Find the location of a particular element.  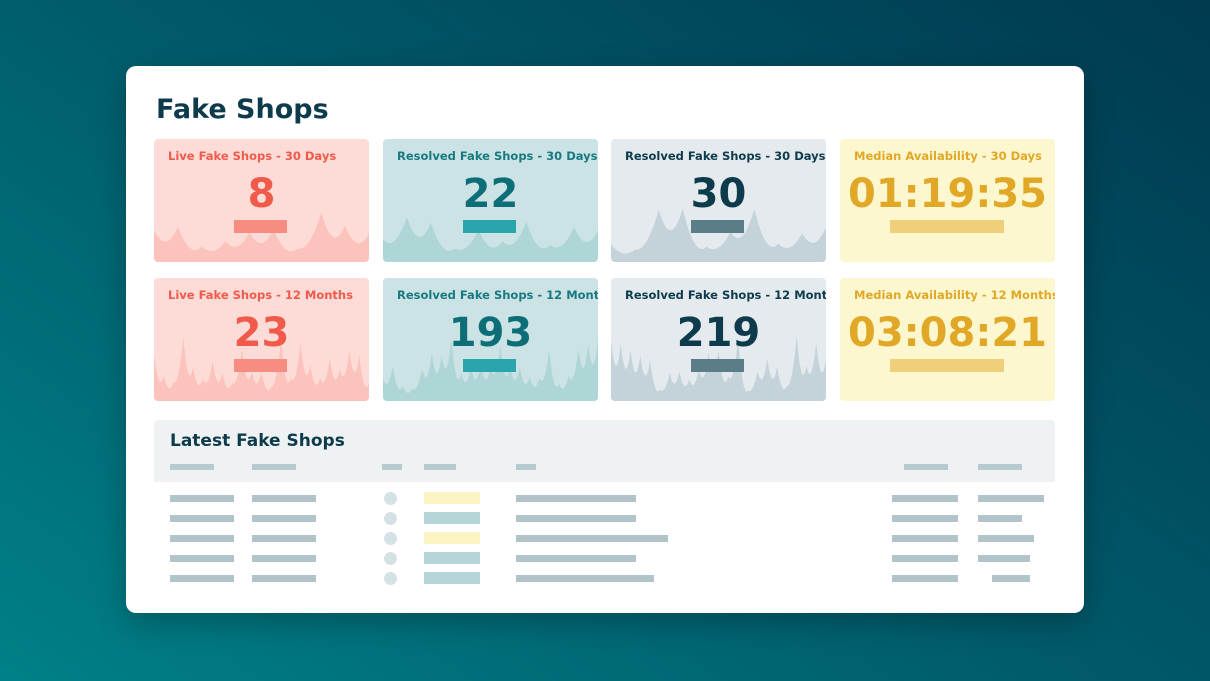

stat-card: Median Availability - 30 Days 01:19:35 is located at coordinates (947, 200).